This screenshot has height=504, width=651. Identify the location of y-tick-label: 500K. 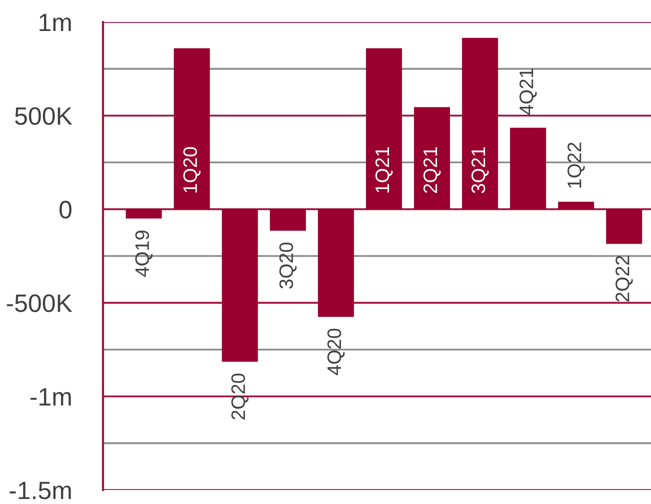
(43, 116).